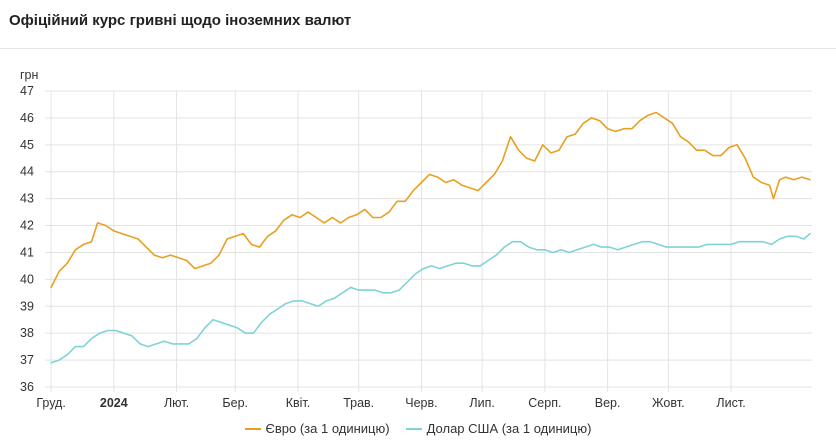  I want to click on legend-label-euro: Євро (за 1 одиницю), so click(327, 428).